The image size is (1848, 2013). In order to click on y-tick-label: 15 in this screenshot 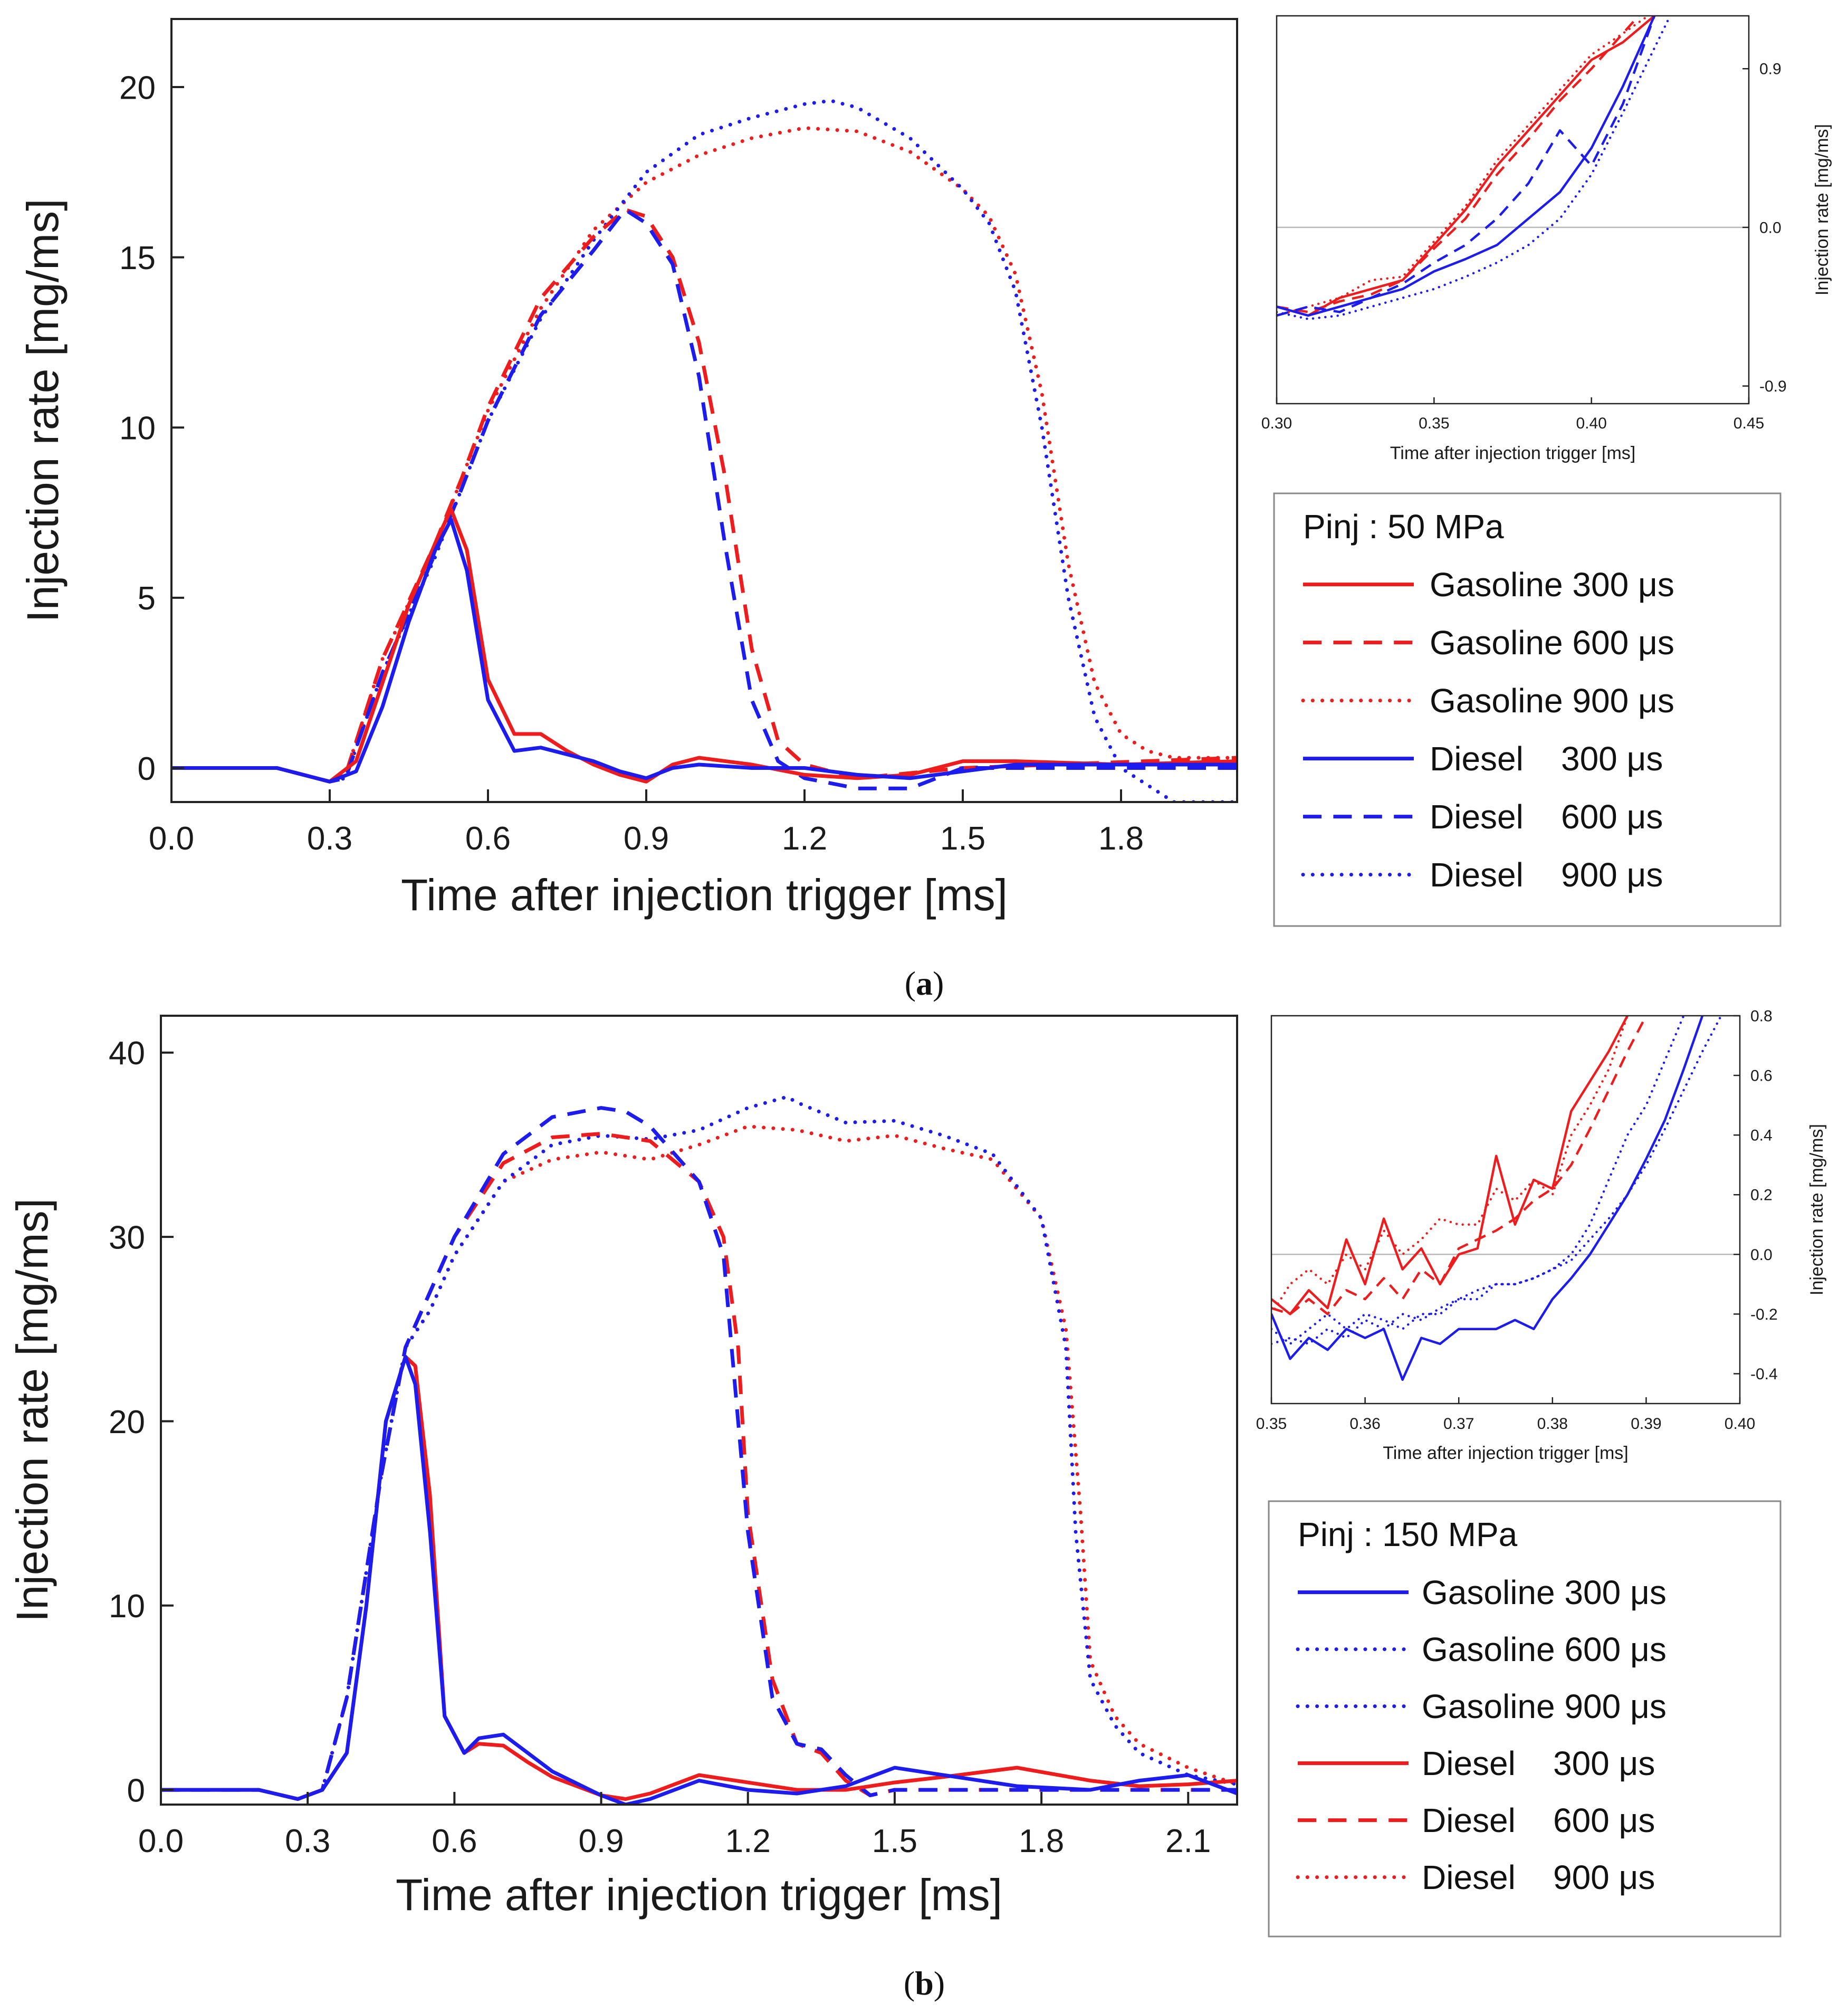, I will do `click(137, 258)`.